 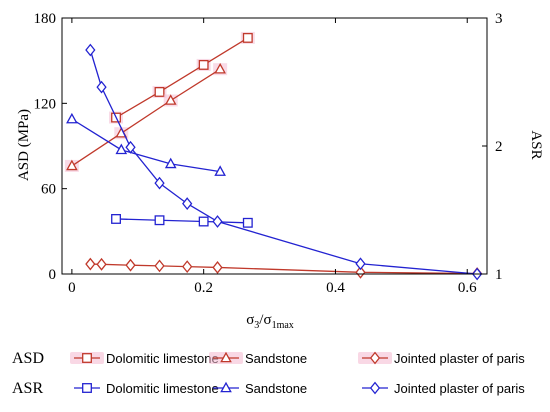 What do you see at coordinates (48, 190) in the screenshot?
I see `y-left-tick-label: 60` at bounding box center [48, 190].